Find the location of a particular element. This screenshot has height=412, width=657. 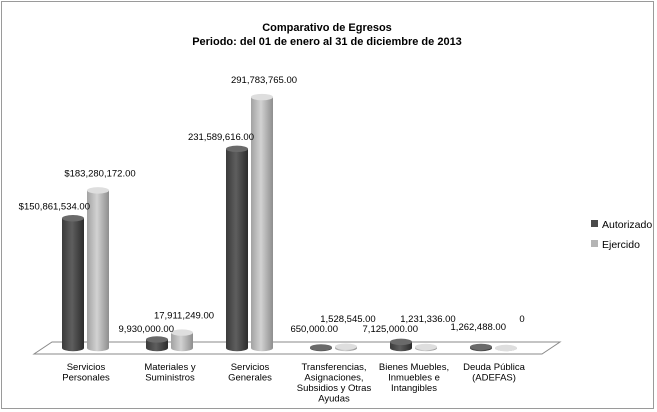

value-label: 9,930,000.00 is located at coordinates (146, 329).